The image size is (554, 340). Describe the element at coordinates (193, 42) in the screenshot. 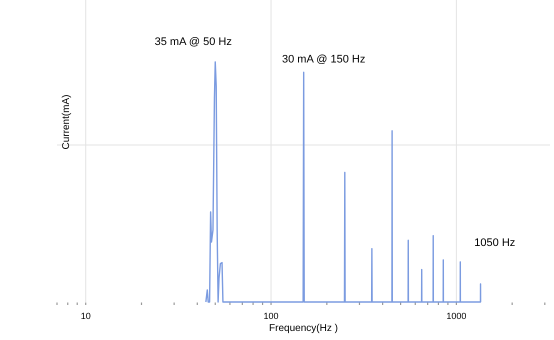

I see `annotation: 35 mA @ 50 Hz` at that location.